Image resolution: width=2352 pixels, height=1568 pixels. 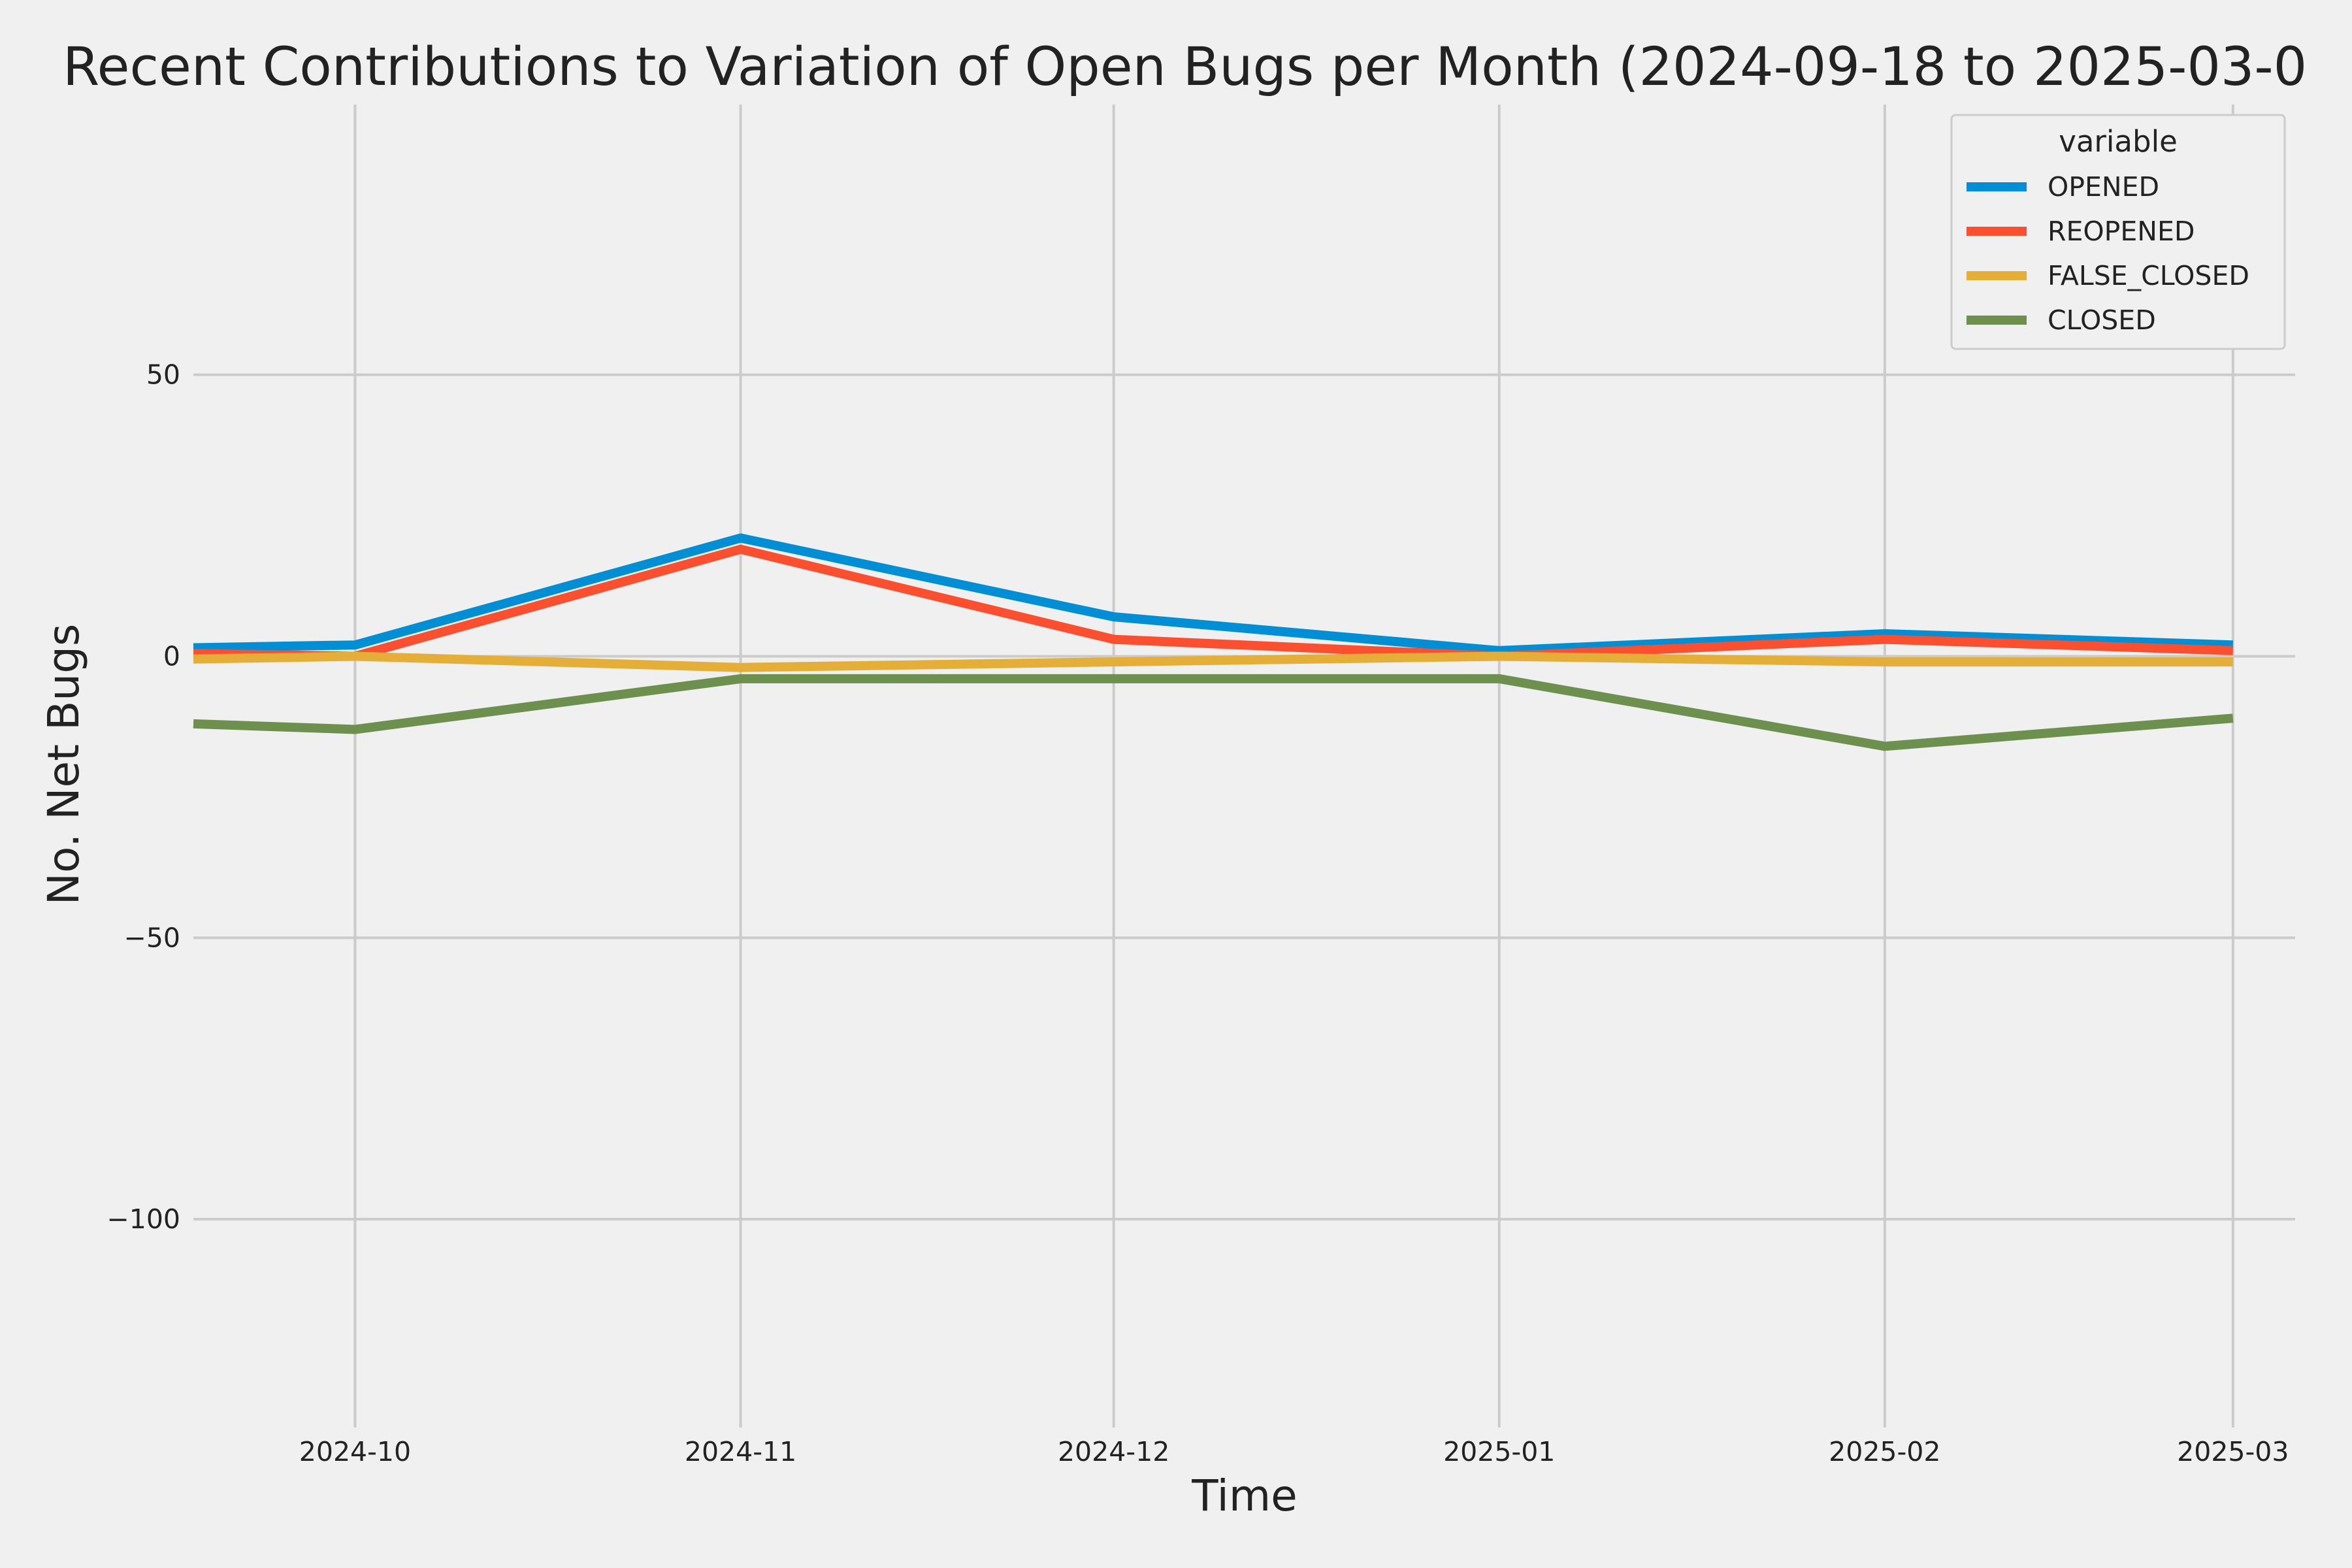 What do you see at coordinates (1113, 1451) in the screenshot?
I see `x-tick-label-2: 2024-12` at bounding box center [1113, 1451].